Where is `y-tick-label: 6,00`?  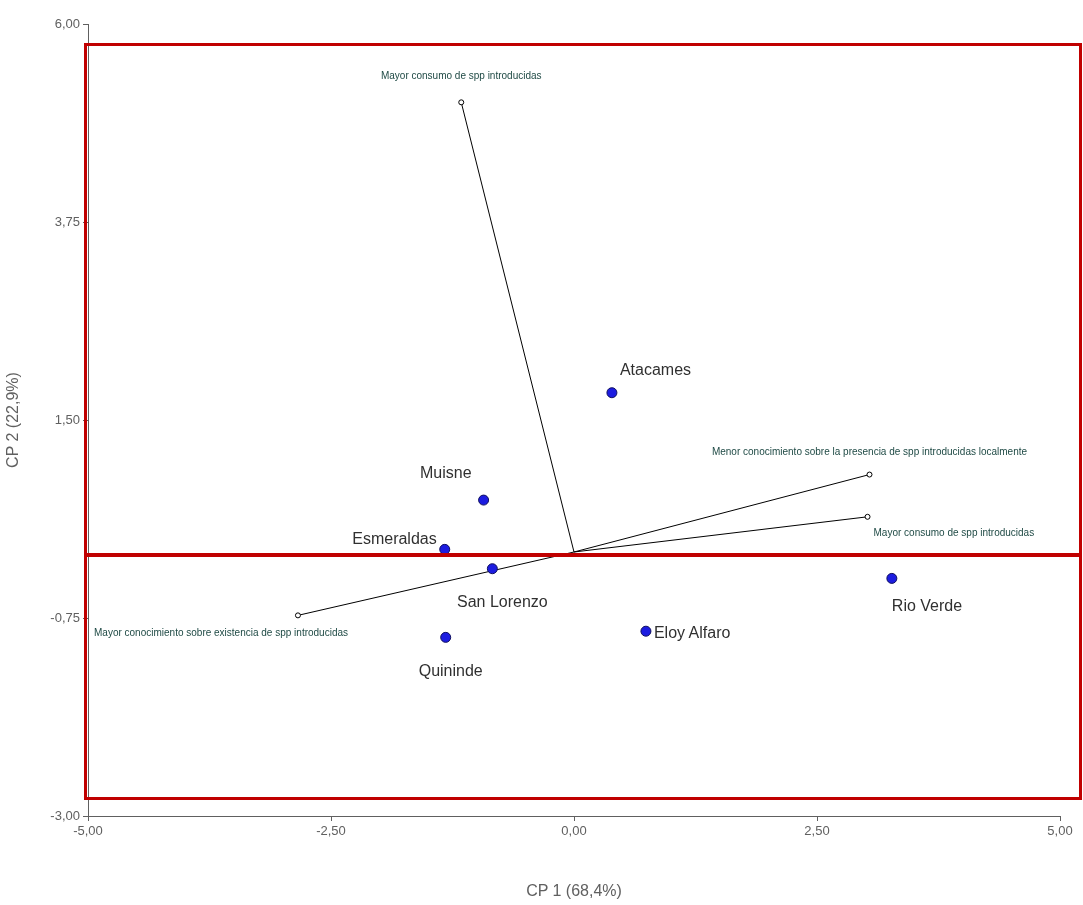
y-tick-label: 6,00 is located at coordinates (67, 23).